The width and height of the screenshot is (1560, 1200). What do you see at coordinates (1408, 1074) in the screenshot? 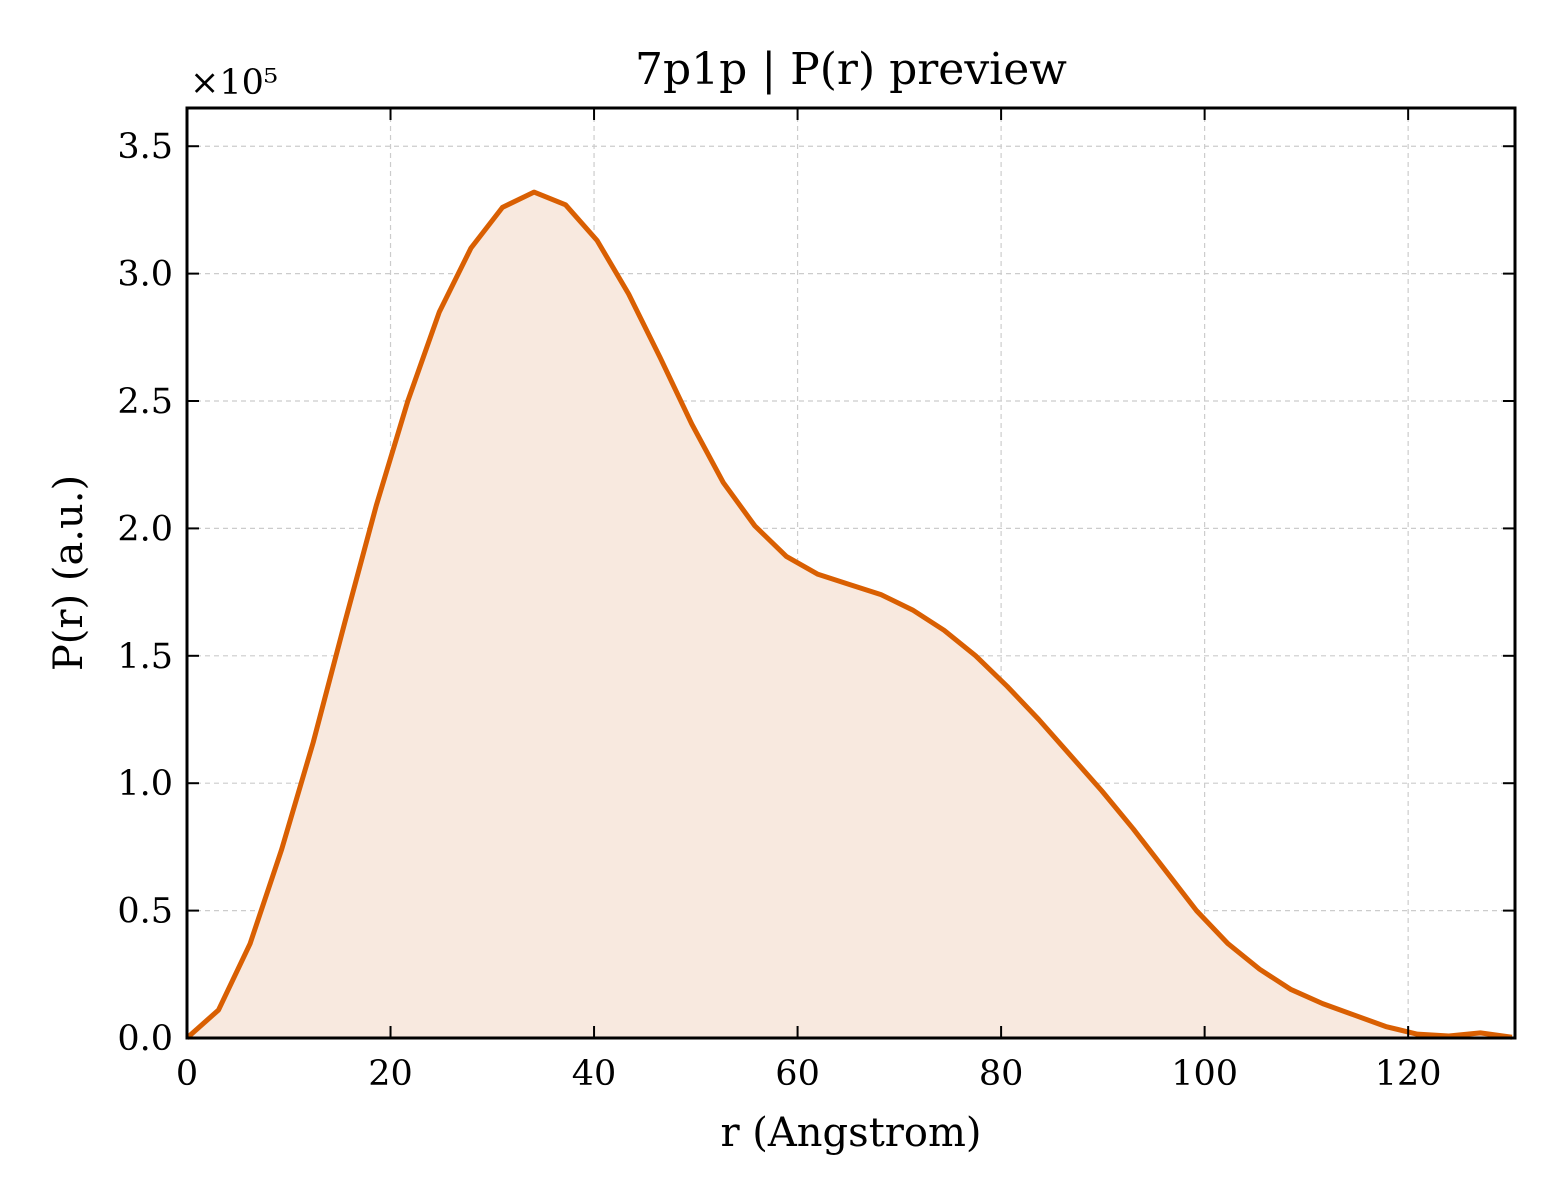
I see `x-tick-label: 120` at bounding box center [1408, 1074].